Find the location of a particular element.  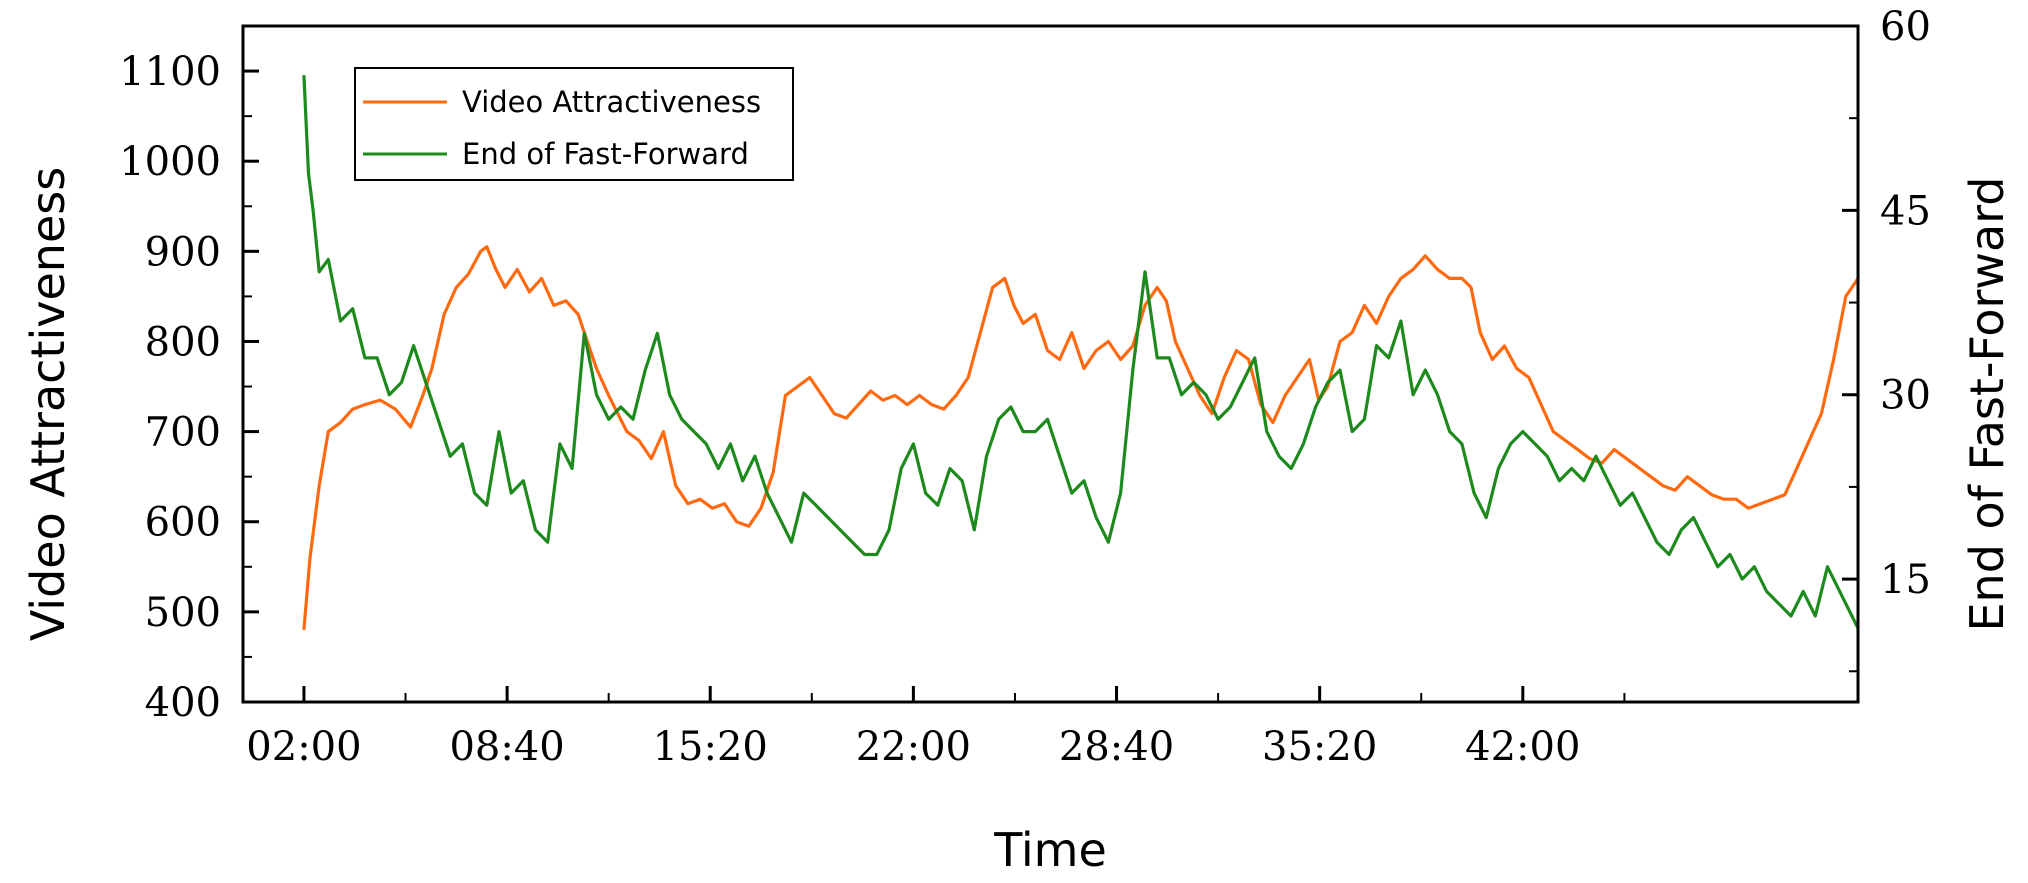

right-y-axis-title: End of Fast-Forward is located at coordinates (1987, 403).